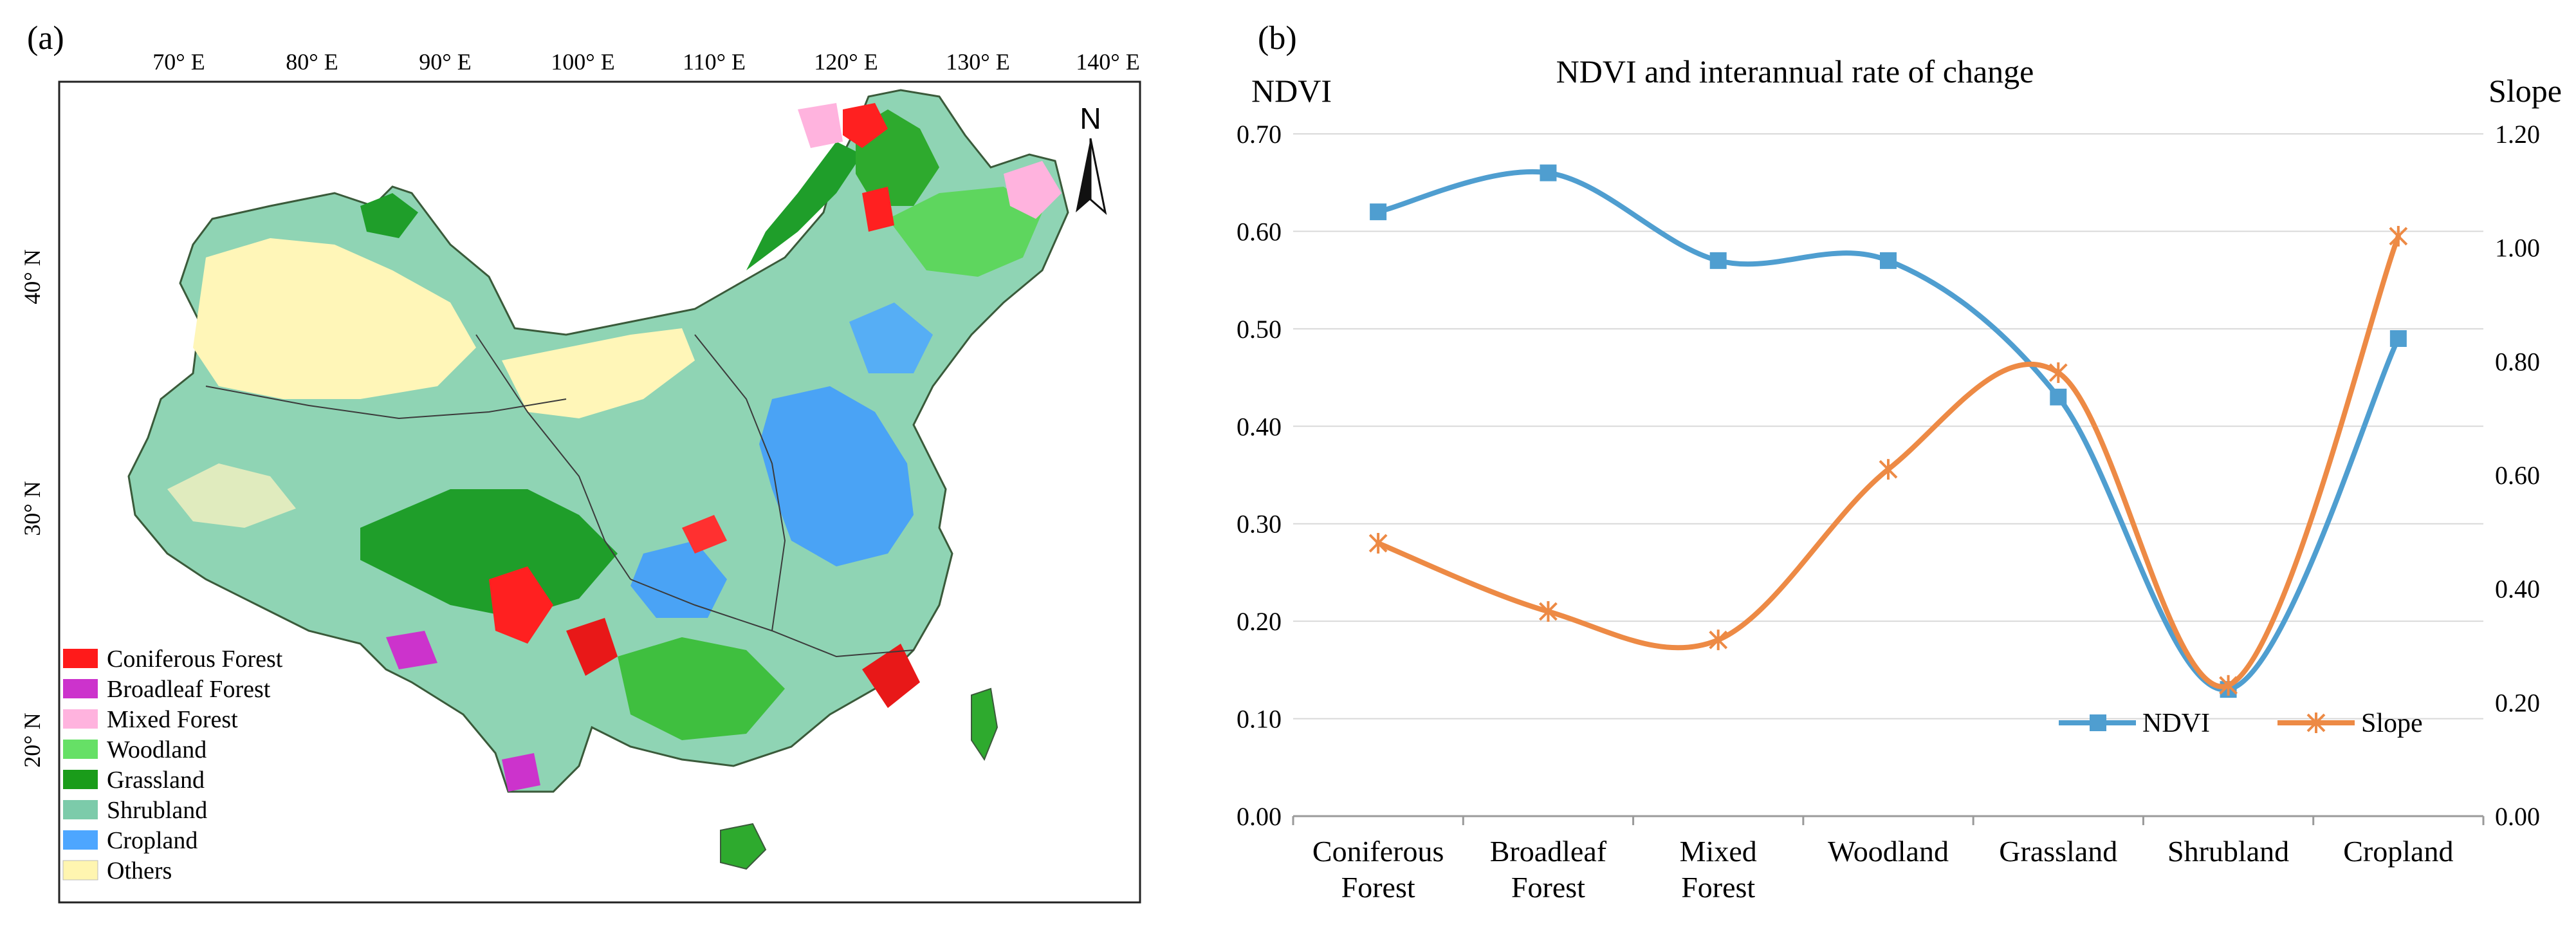 The height and width of the screenshot is (932, 2576). I want to click on legend-item: Grassland, so click(134, 780).